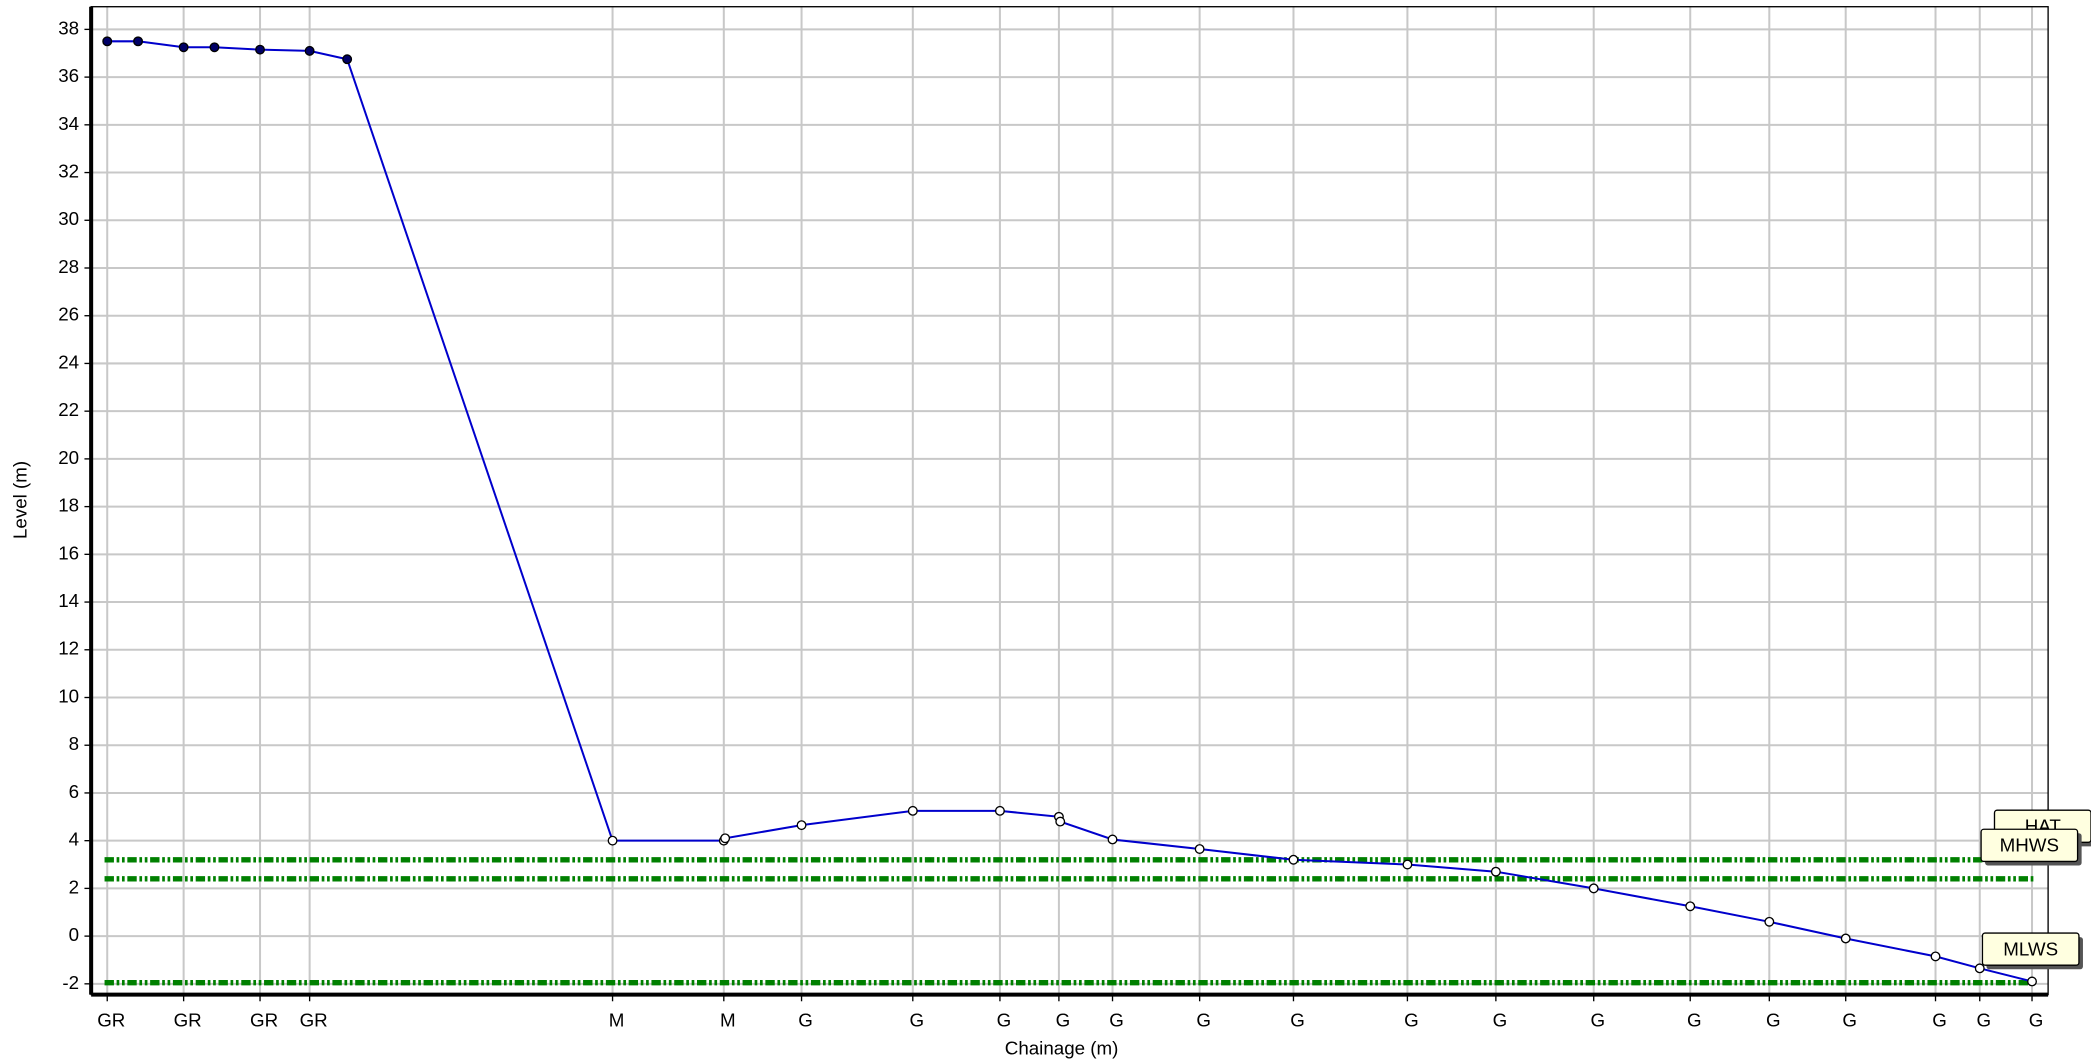 The width and height of the screenshot is (2091, 1060). What do you see at coordinates (68, 457) in the screenshot?
I see `y-tick-label: 20` at bounding box center [68, 457].